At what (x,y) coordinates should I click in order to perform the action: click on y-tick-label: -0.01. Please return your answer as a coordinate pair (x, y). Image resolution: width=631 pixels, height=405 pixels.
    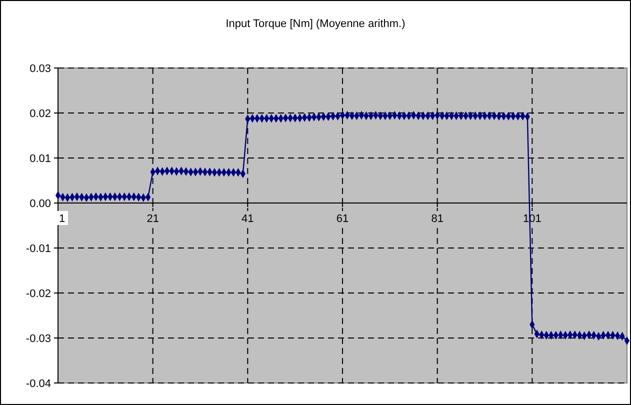
    Looking at the image, I should click on (38, 248).